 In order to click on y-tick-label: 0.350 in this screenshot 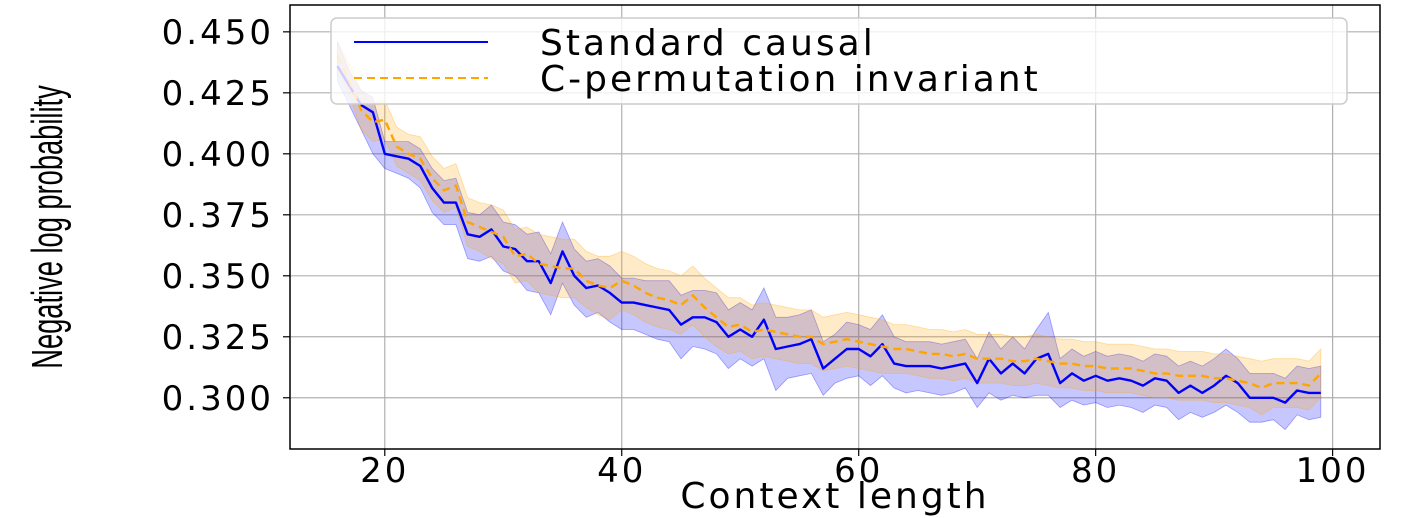, I will do `click(218, 277)`.